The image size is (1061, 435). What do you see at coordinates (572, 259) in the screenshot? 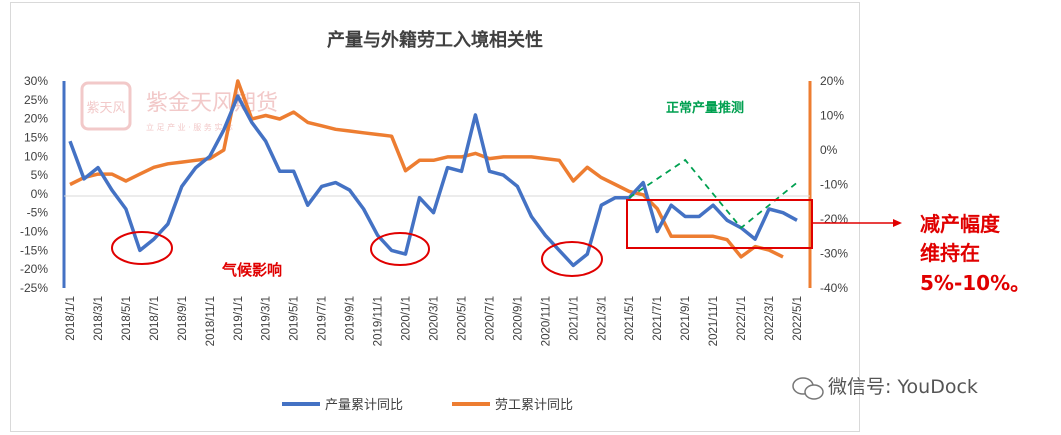
I see `circle-annotation-2021` at bounding box center [572, 259].